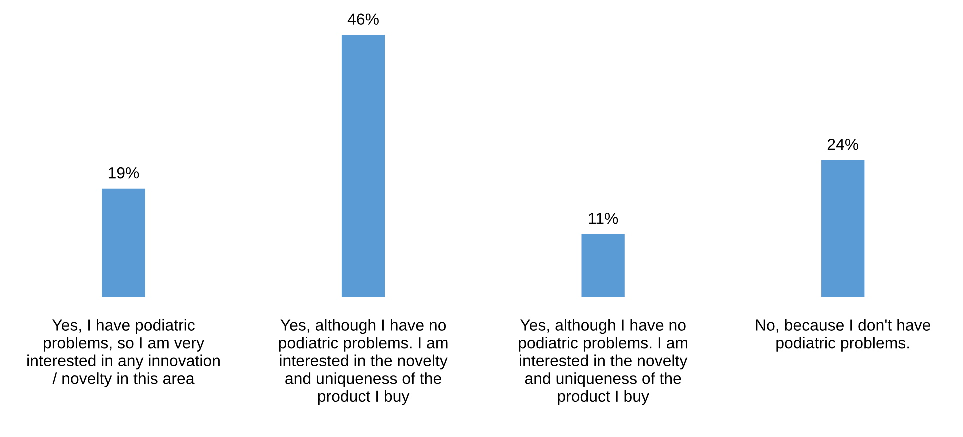 The image size is (963, 437). What do you see at coordinates (124, 173) in the screenshot?
I see `data-label: 19%` at bounding box center [124, 173].